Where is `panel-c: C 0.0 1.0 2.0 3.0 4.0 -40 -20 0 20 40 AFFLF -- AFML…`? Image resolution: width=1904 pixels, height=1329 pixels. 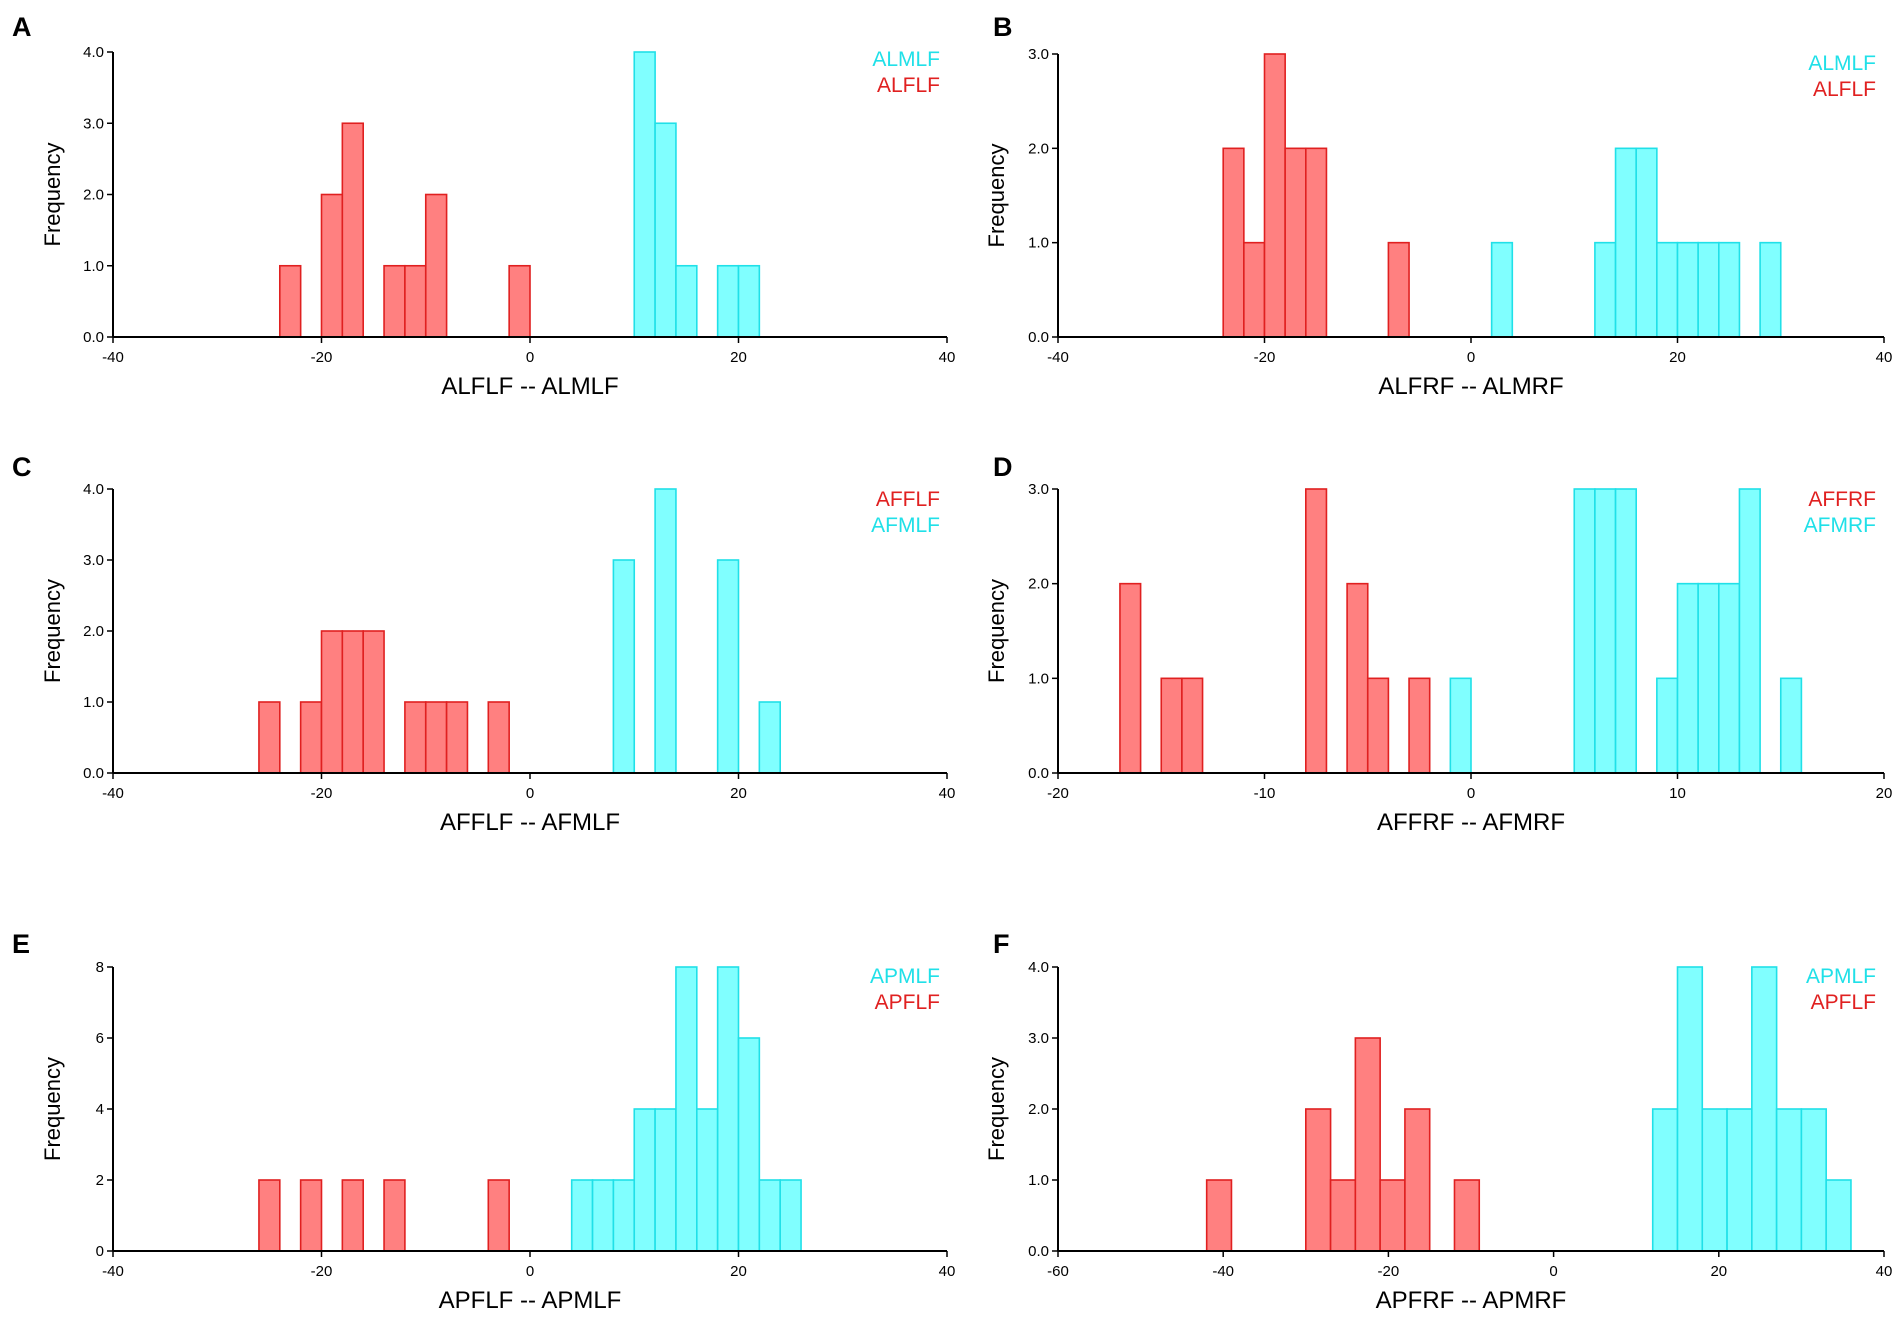
panel-c: C 0.0 1.0 2.0 3.0 4.0 -40 -20 0 20 40 AFFLF -- AFML… is located at coordinates (483, 644).